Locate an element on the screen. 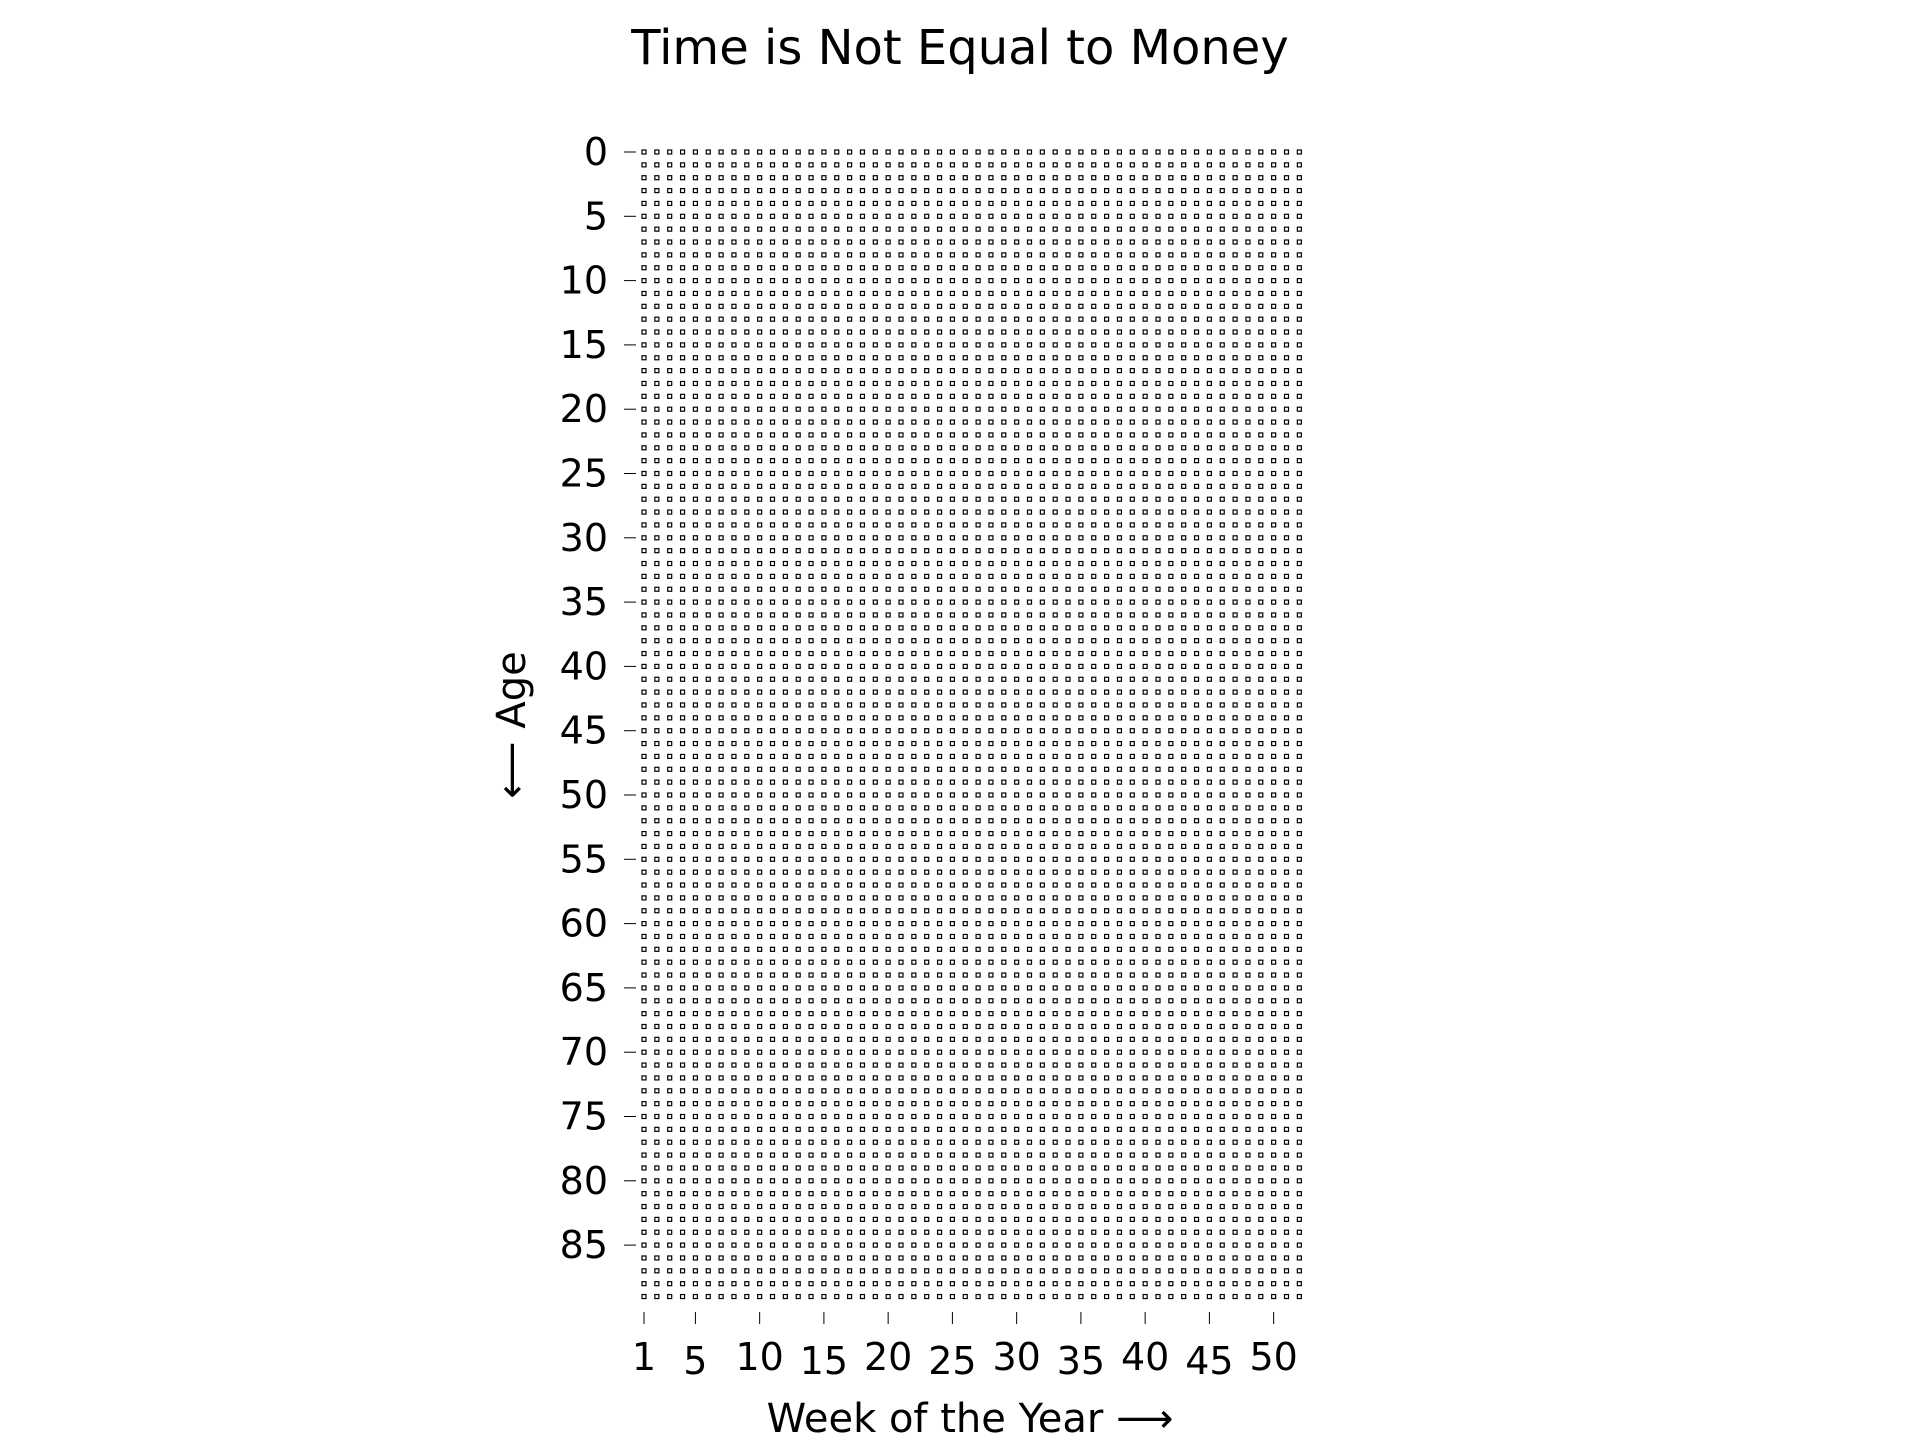  y-tick-label: 15 is located at coordinates (584, 345).